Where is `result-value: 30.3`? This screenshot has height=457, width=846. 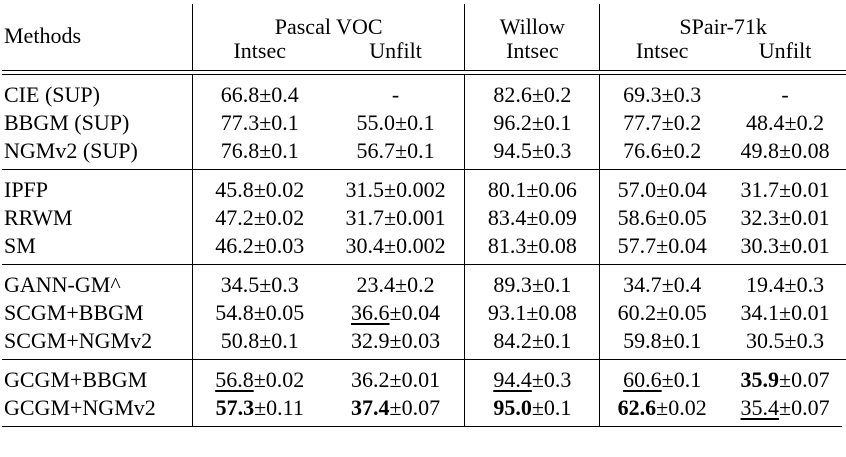
result-value: 30.3 is located at coordinates (760, 245).